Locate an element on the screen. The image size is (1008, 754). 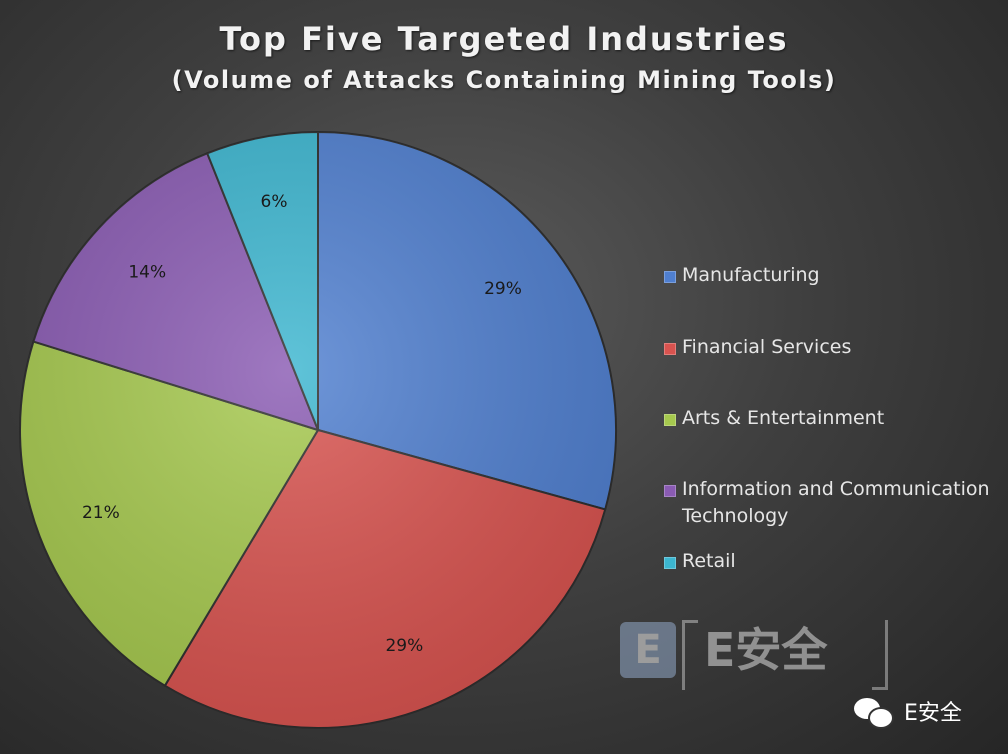
legend-label: Financial Services is located at coordinates (767, 347).